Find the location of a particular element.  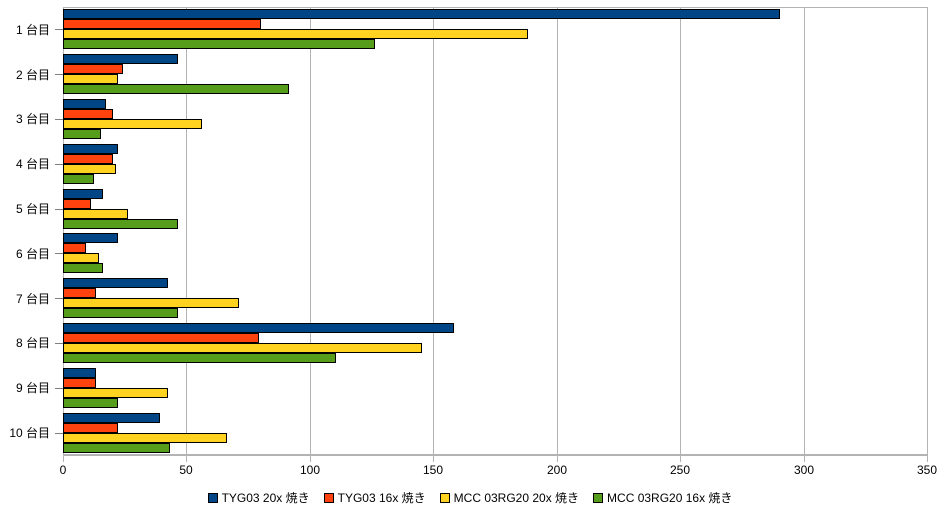

x-tick-label: 350 is located at coordinates (927, 470).